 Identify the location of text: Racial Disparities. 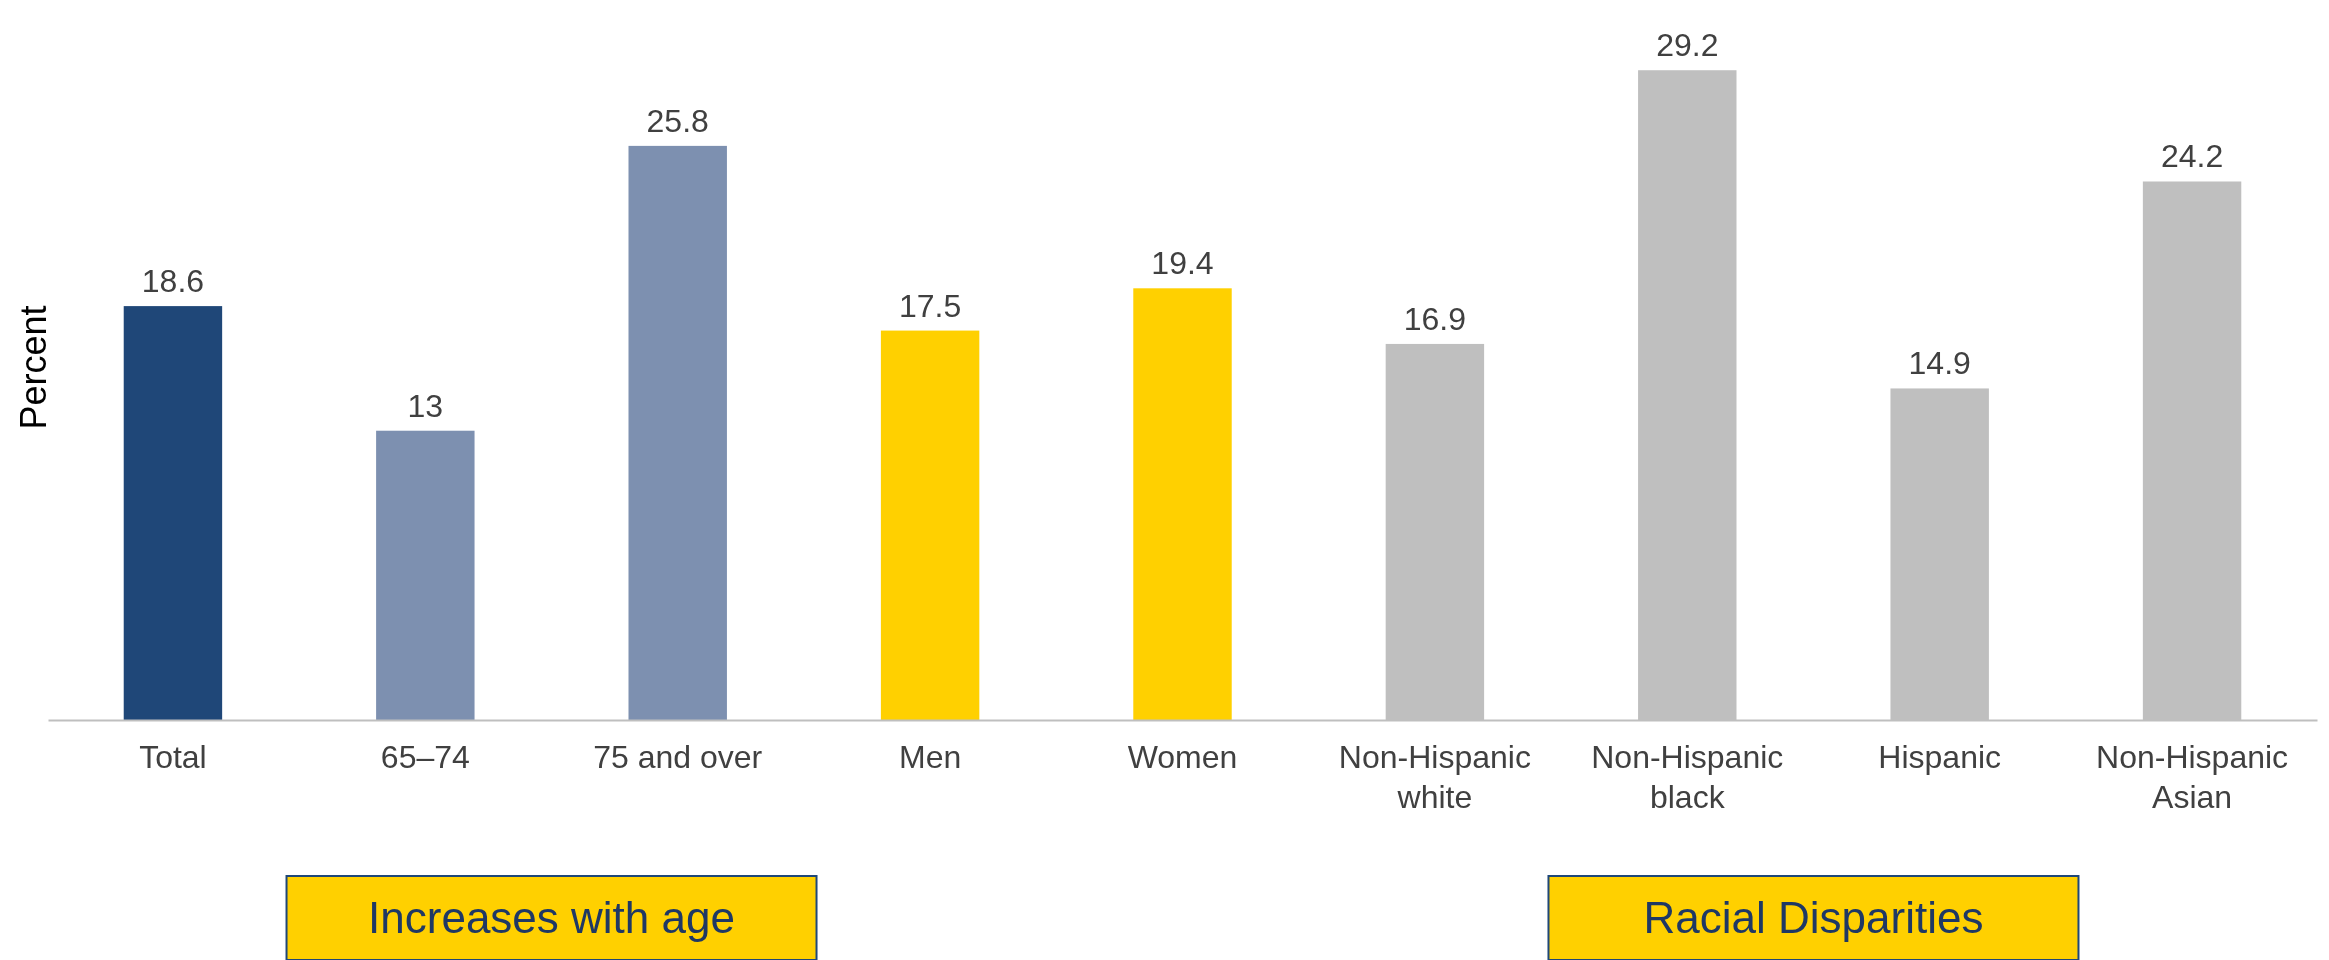
(1813, 917).